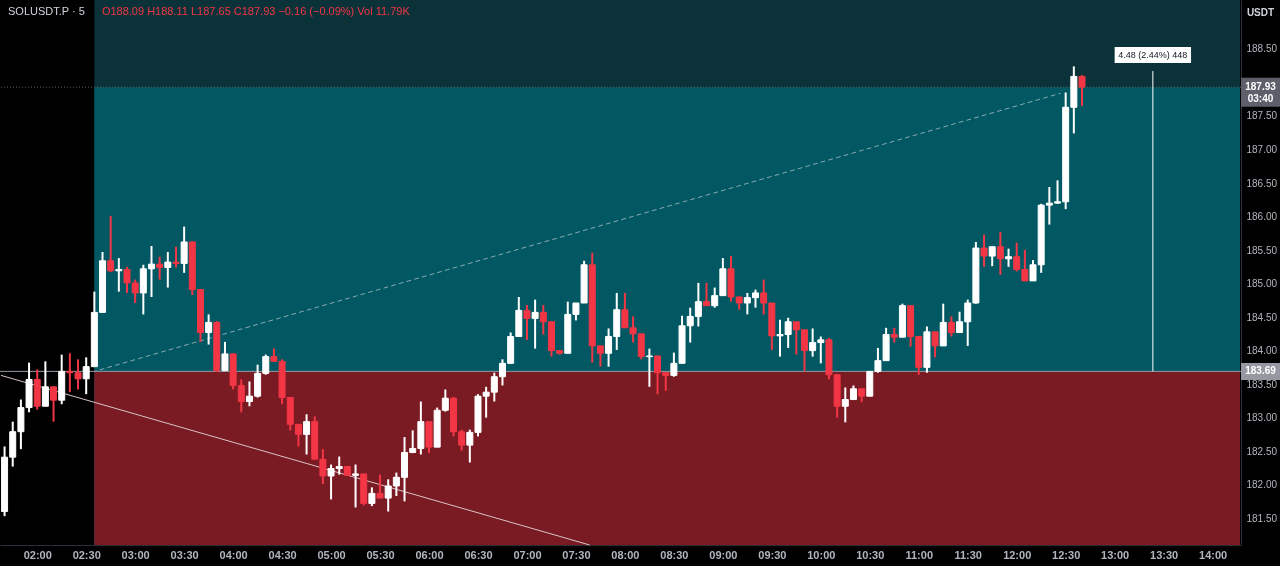 This screenshot has width=1280, height=566. I want to click on x-tick-label: 02:00, so click(37, 554).